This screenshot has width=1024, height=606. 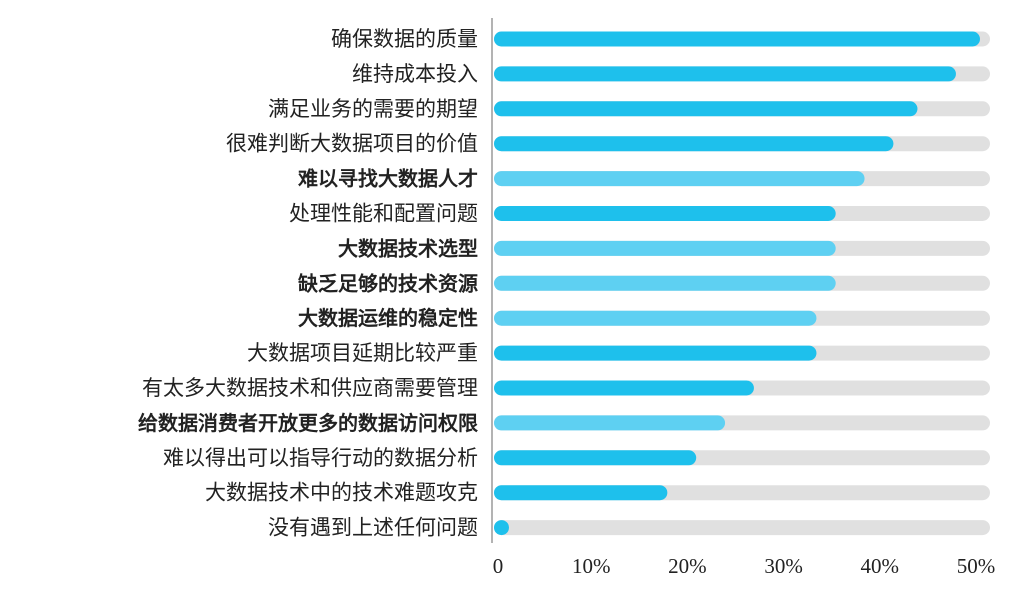 I want to click on category-label: 有太多大数据技术和供应商需要管理, so click(x=310, y=388).